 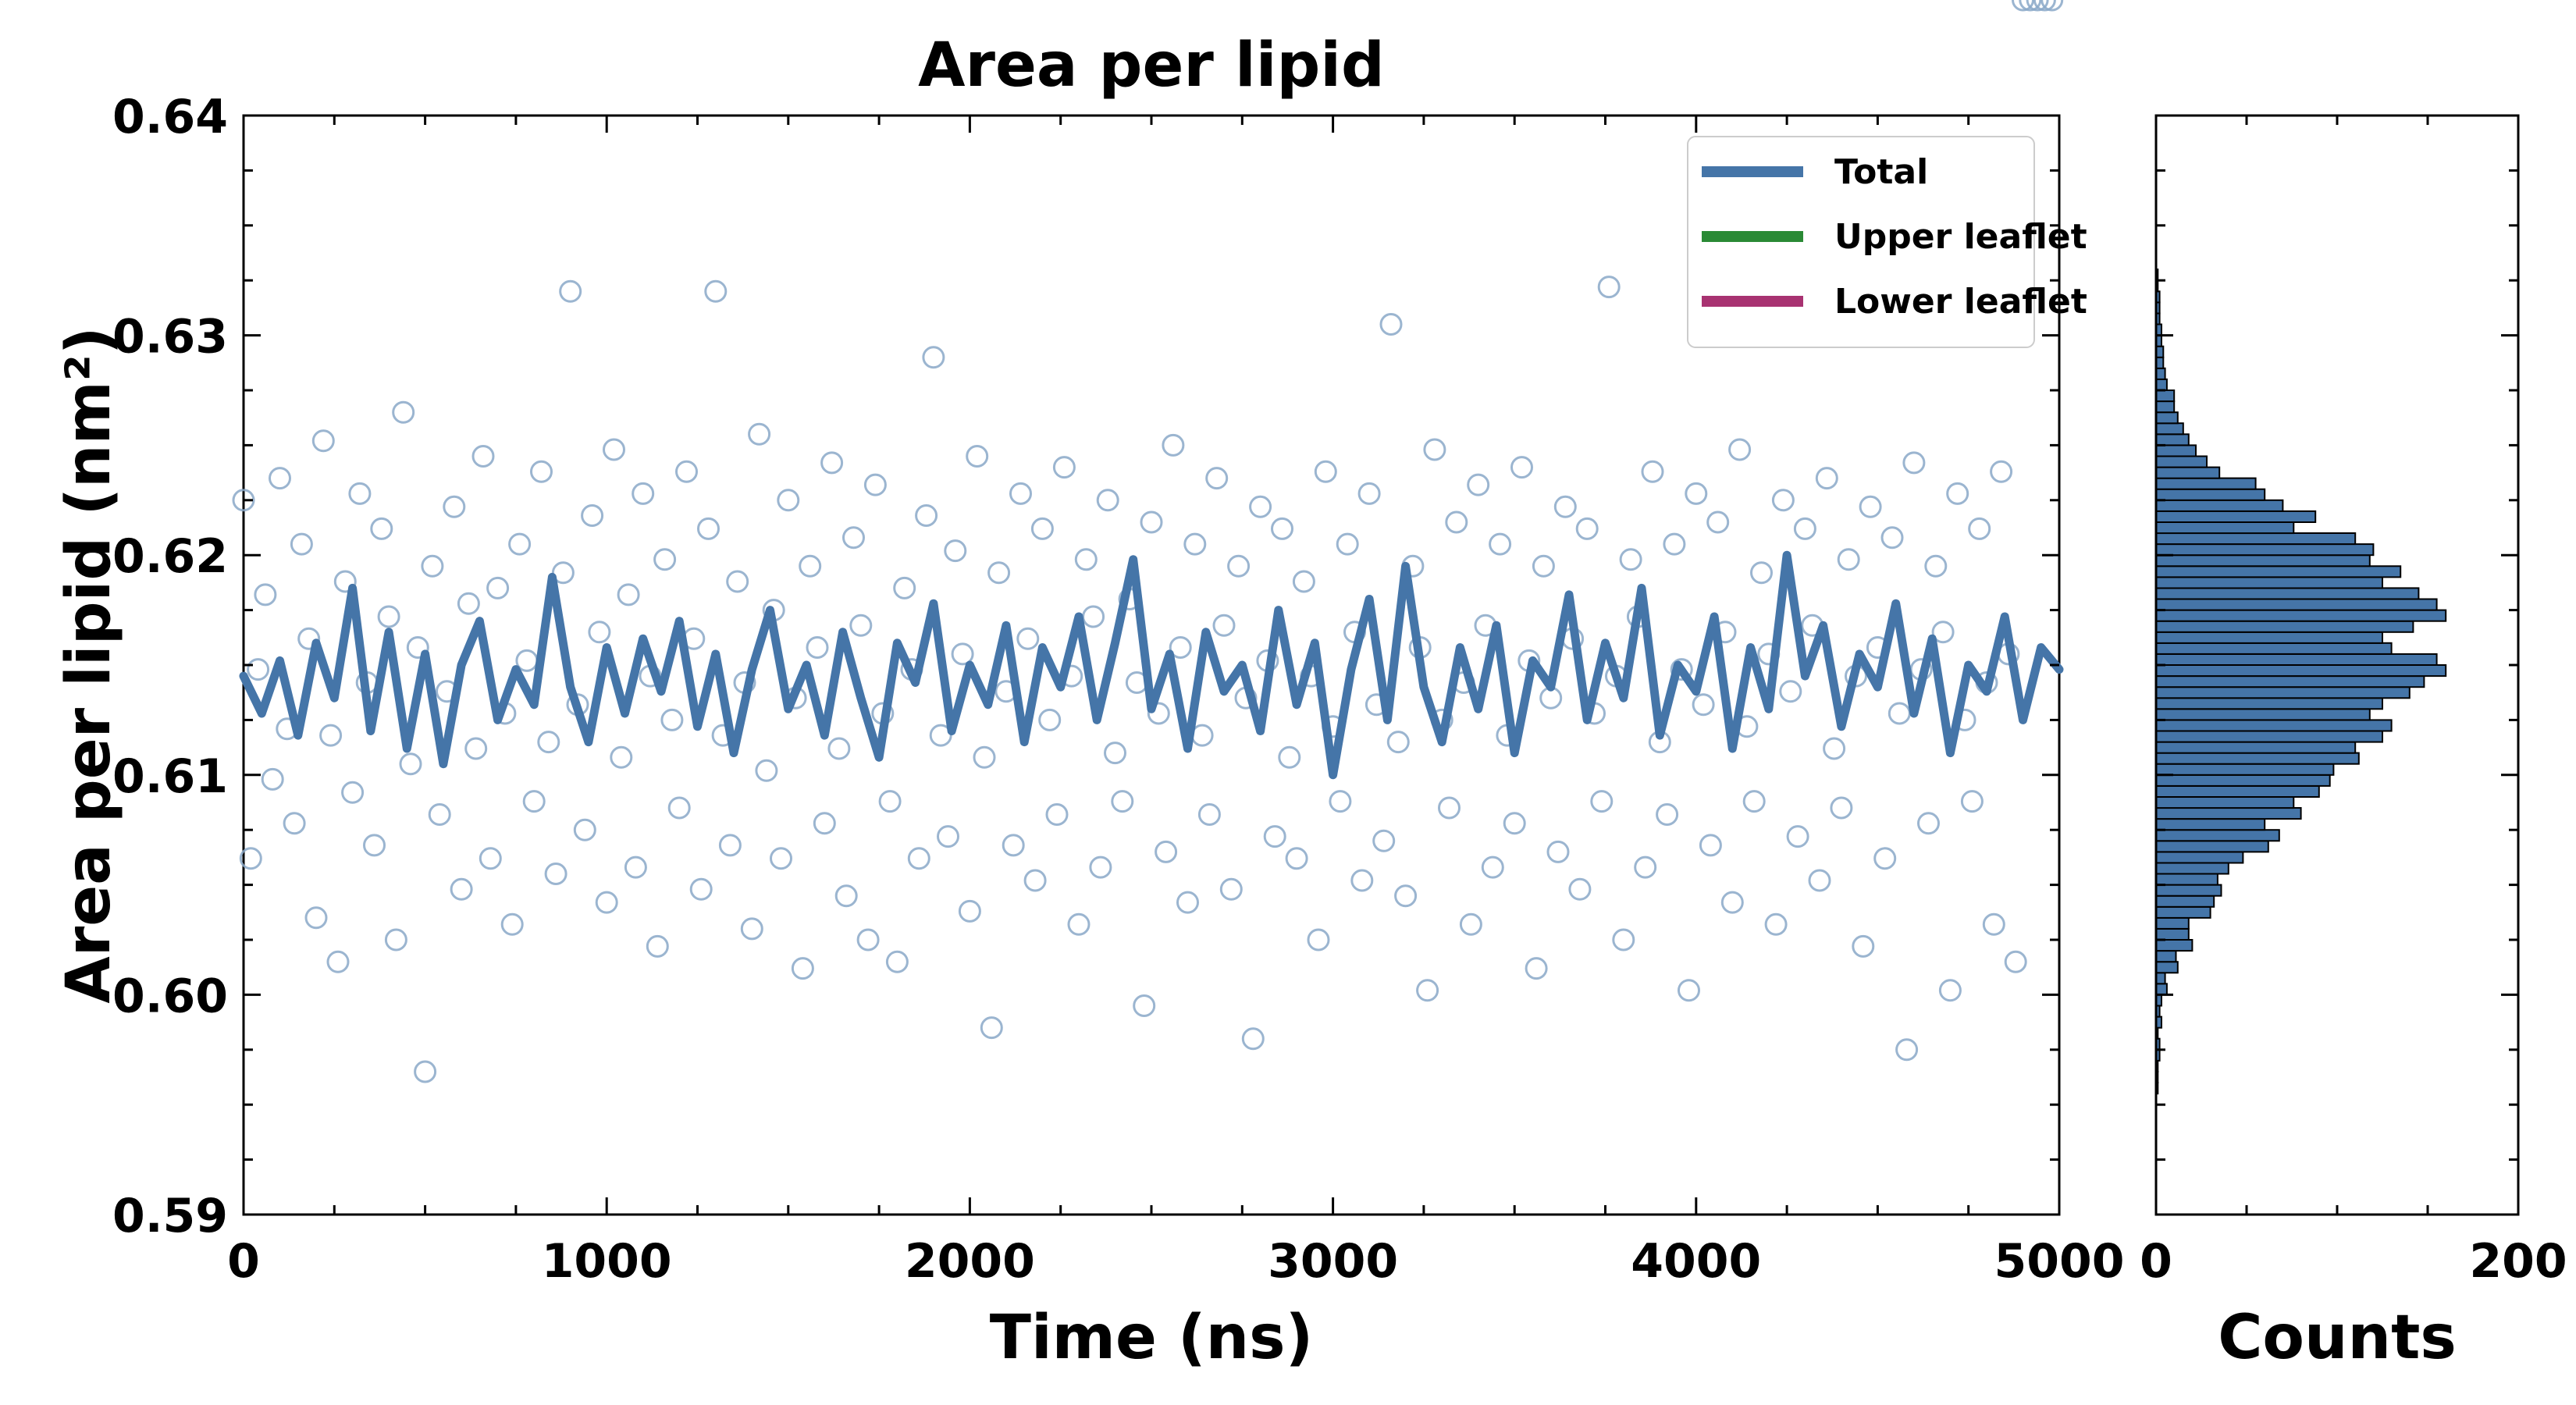 I want to click on x-tick-label: 0, so click(x=243, y=1261).